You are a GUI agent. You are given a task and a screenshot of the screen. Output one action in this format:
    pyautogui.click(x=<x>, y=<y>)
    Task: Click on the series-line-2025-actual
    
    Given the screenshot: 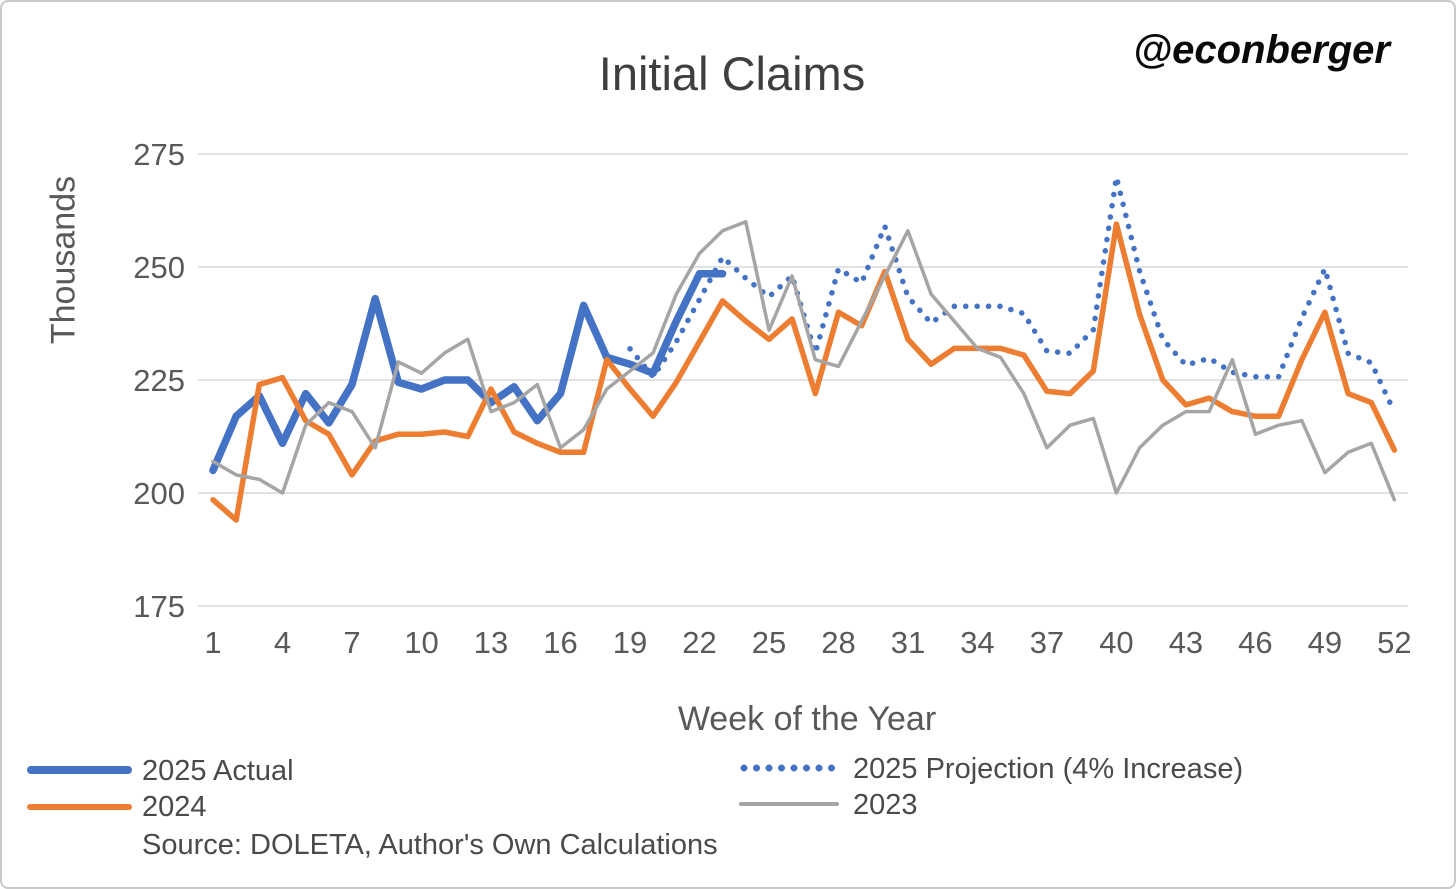 What is the action you would take?
    pyautogui.click(x=468, y=372)
    